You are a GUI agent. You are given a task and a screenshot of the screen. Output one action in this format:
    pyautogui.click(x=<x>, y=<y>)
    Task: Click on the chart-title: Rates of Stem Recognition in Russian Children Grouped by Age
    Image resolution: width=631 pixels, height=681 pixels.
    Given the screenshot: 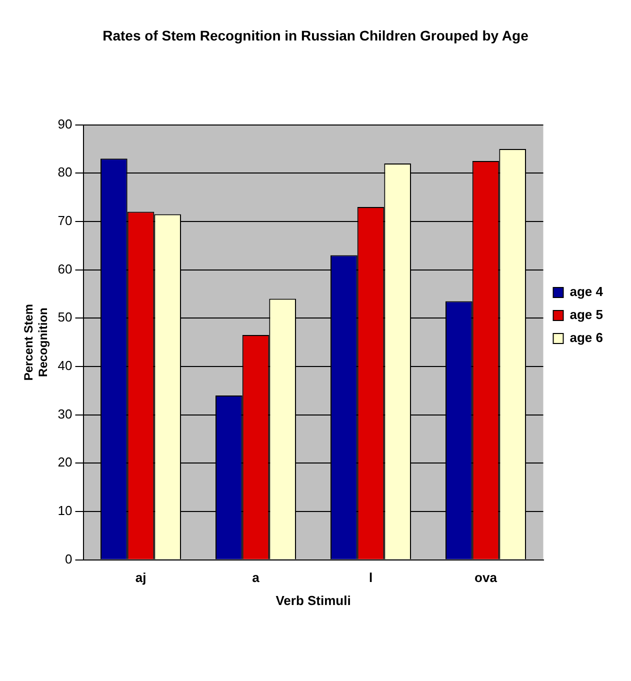 What is the action you would take?
    pyautogui.click(x=315, y=35)
    